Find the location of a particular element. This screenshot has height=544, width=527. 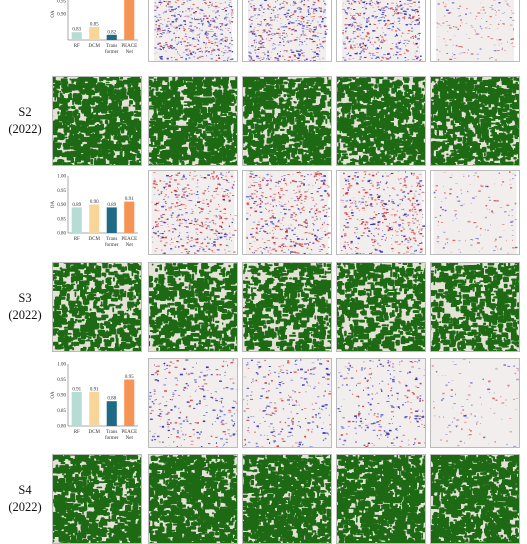

site-name: S3 is located at coordinates (25, 298).